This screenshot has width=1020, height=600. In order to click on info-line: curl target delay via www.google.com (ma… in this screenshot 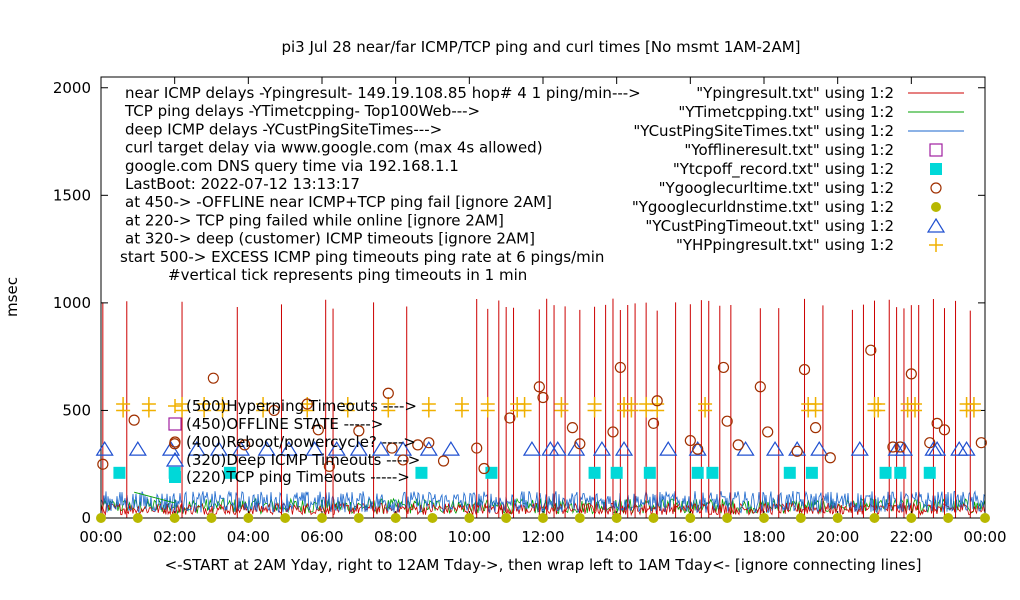, I will do `click(334, 148)`.